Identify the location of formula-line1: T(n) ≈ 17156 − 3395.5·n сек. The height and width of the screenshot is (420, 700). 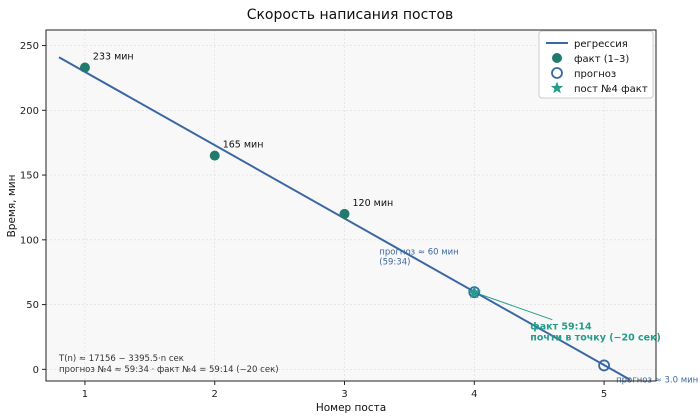
(121, 359).